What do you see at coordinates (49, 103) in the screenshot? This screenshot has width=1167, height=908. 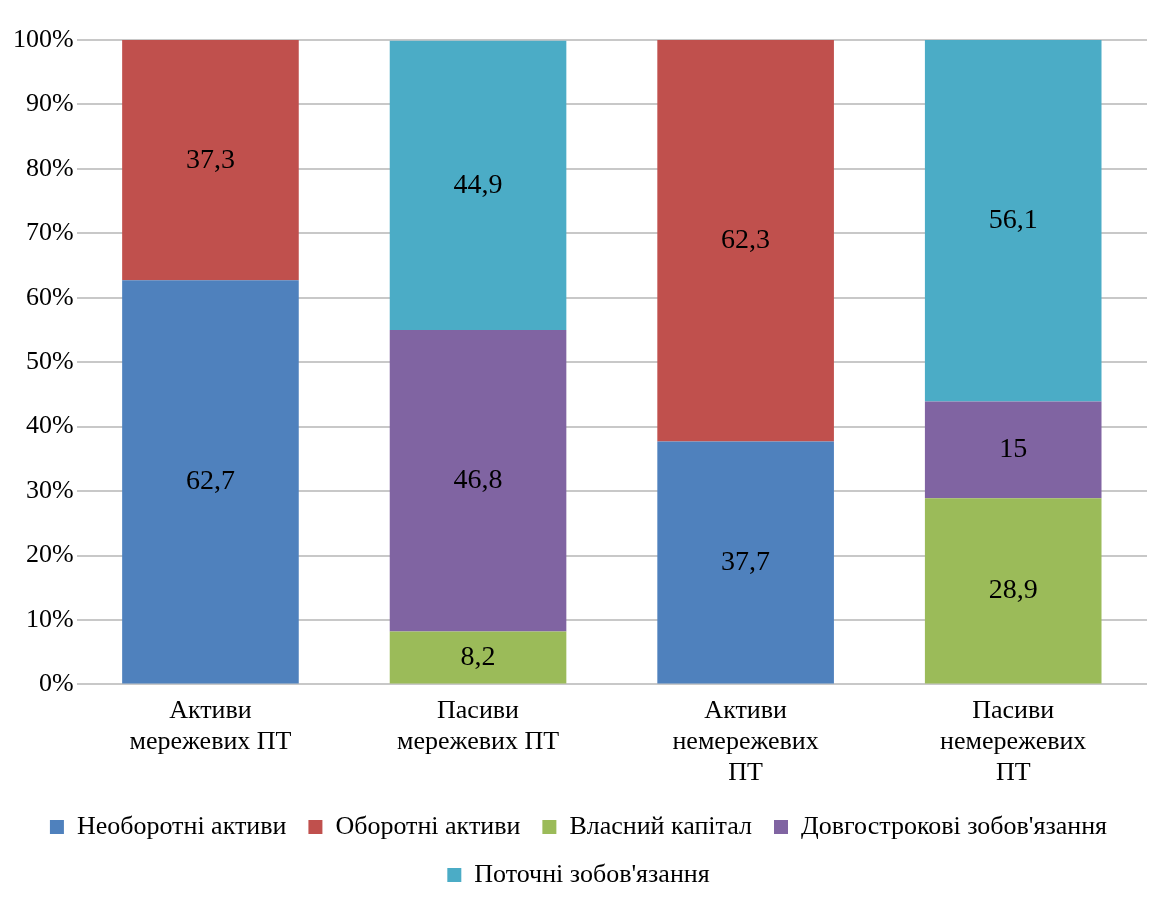 I see `y-tick-label: 90%` at bounding box center [49, 103].